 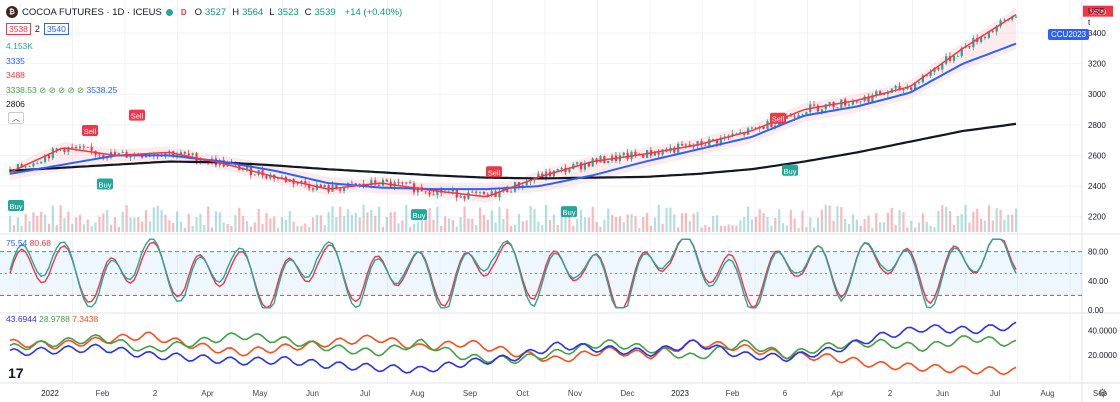 I want to click on ma-red-value: 3488, so click(x=15, y=75).